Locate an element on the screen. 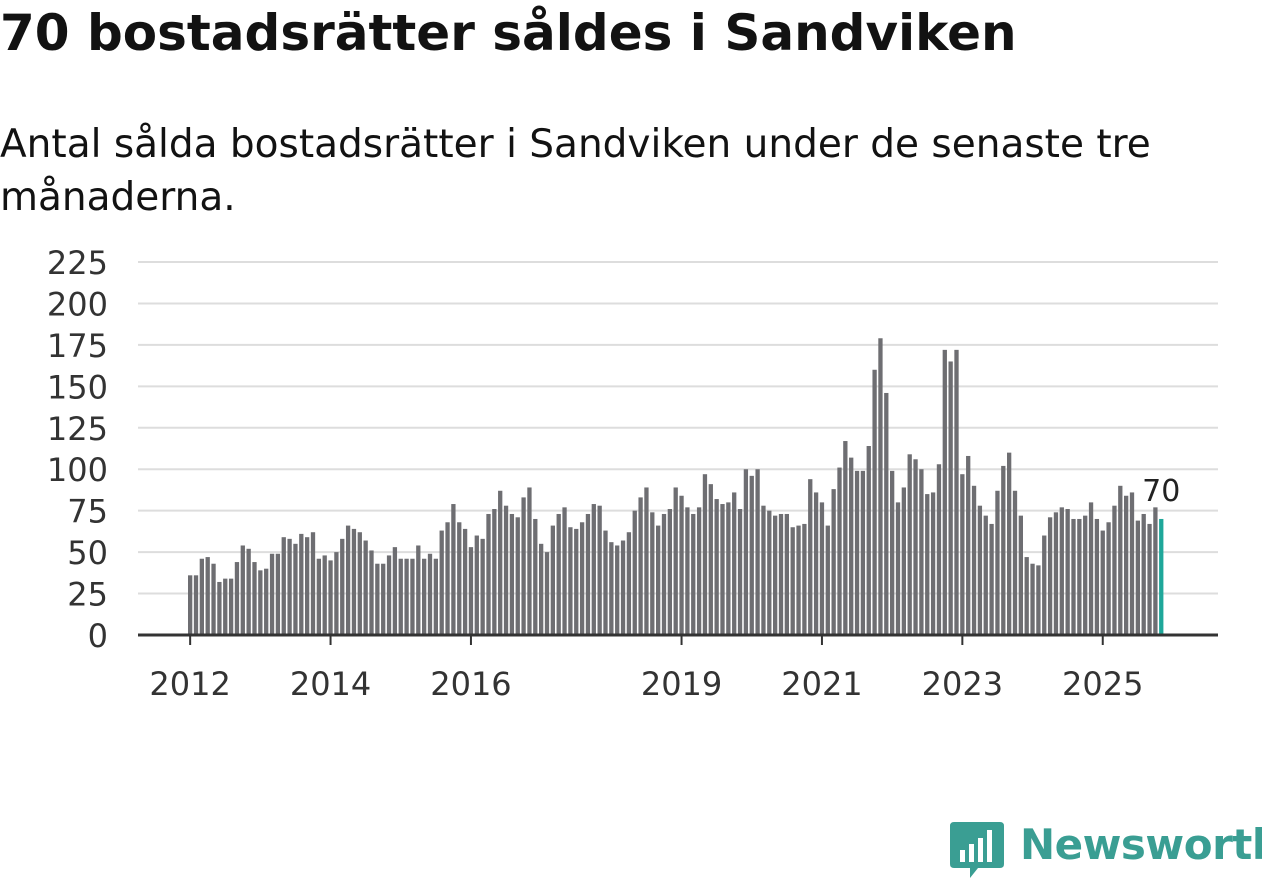 The image size is (1262, 884). y-tick-label: 25 is located at coordinates (87, 595).